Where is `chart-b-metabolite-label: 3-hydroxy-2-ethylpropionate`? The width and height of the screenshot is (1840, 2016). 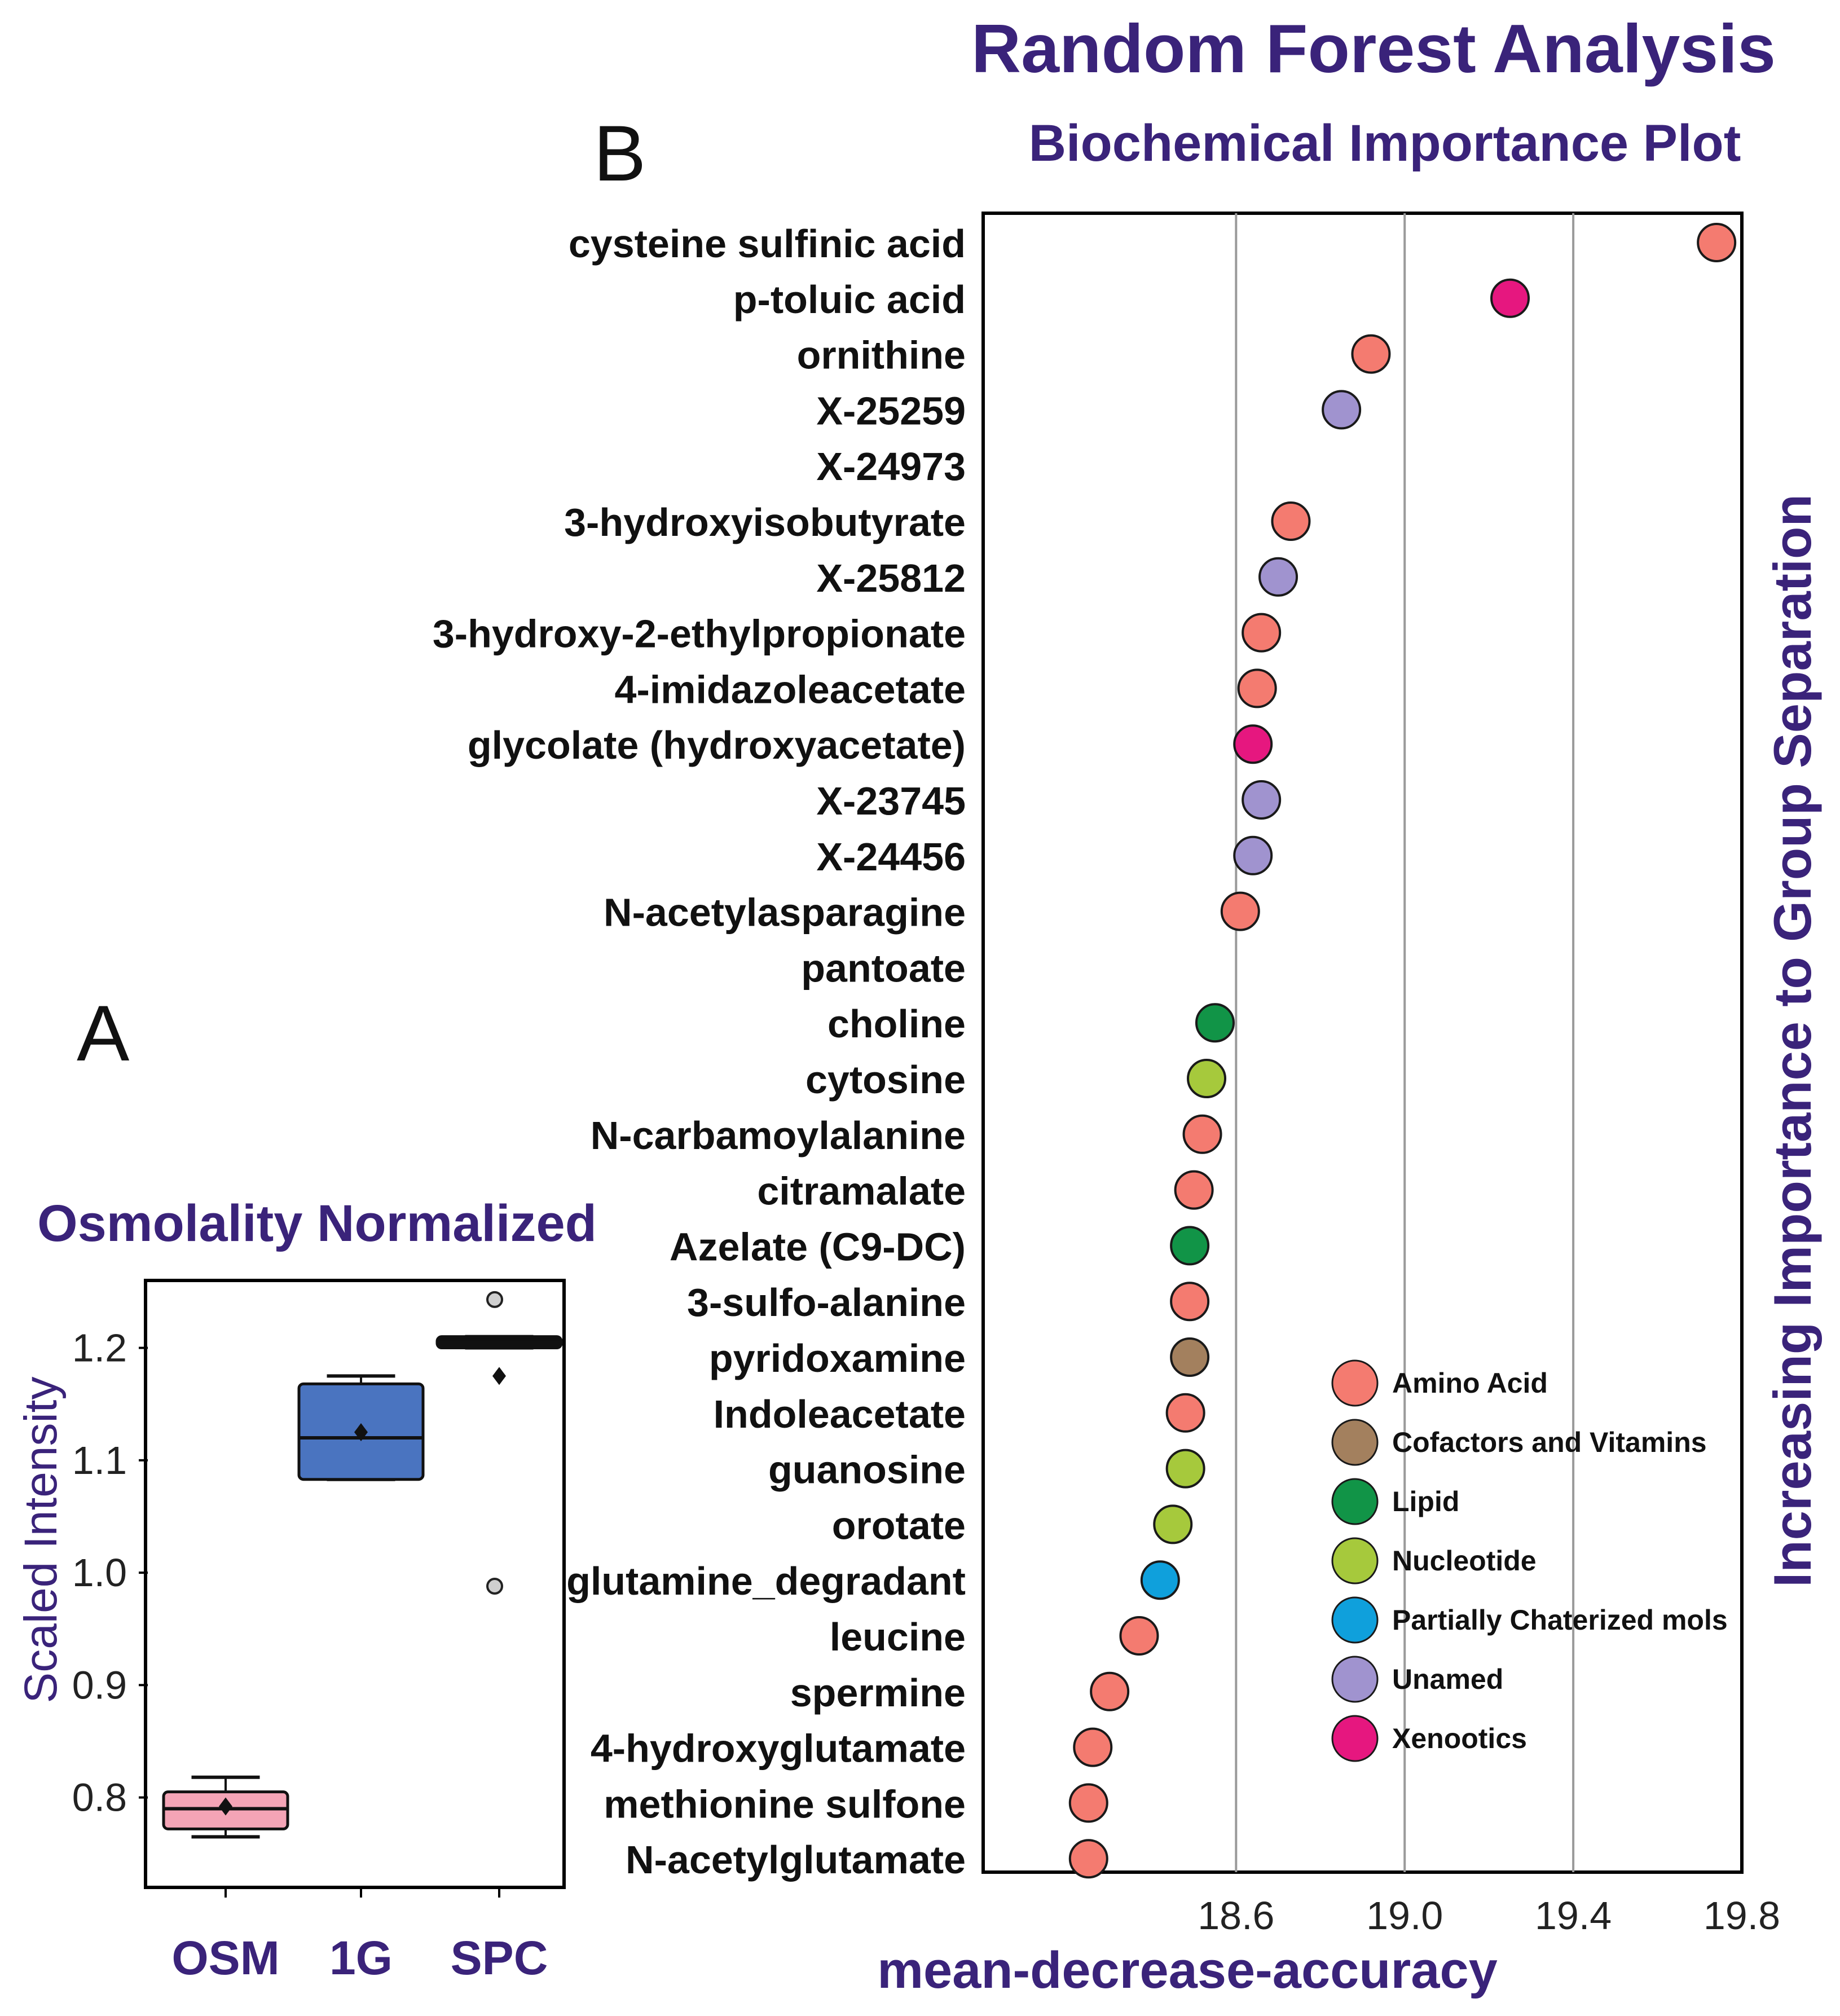 chart-b-metabolite-label: 3-hydroxy-2-ethylpropionate is located at coordinates (699, 634).